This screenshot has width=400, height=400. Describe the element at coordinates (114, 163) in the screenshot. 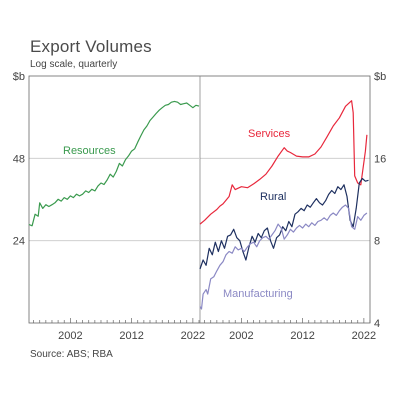

I see `series-line-resources` at that location.